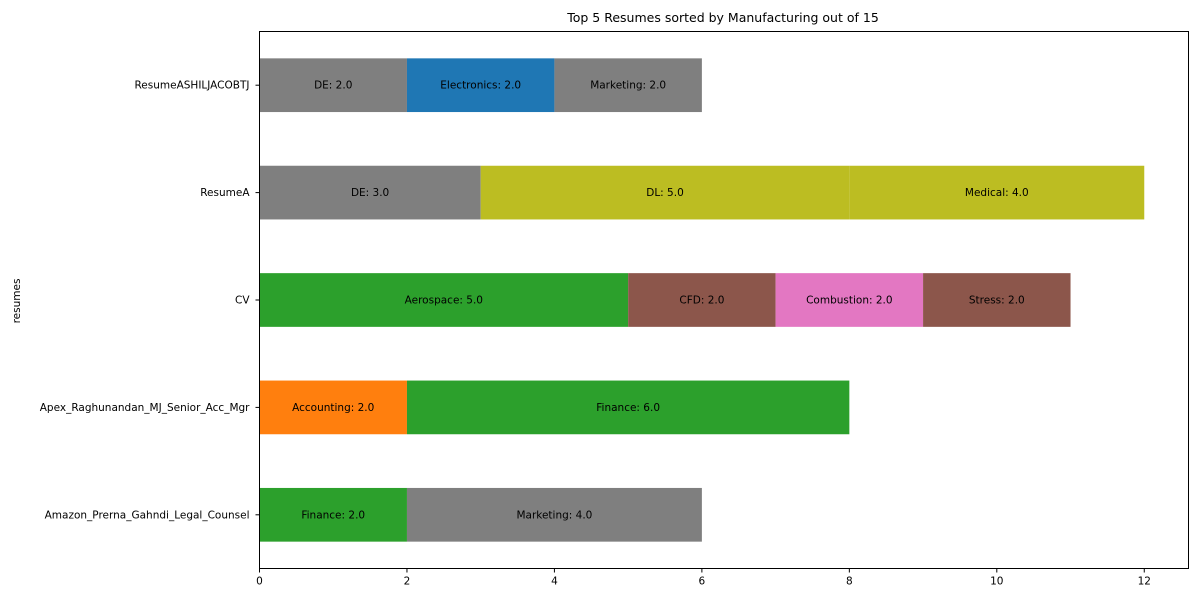 This screenshot has height=604, width=1200. I want to click on bar-segment-label: Finance: 2.0, so click(333, 515).